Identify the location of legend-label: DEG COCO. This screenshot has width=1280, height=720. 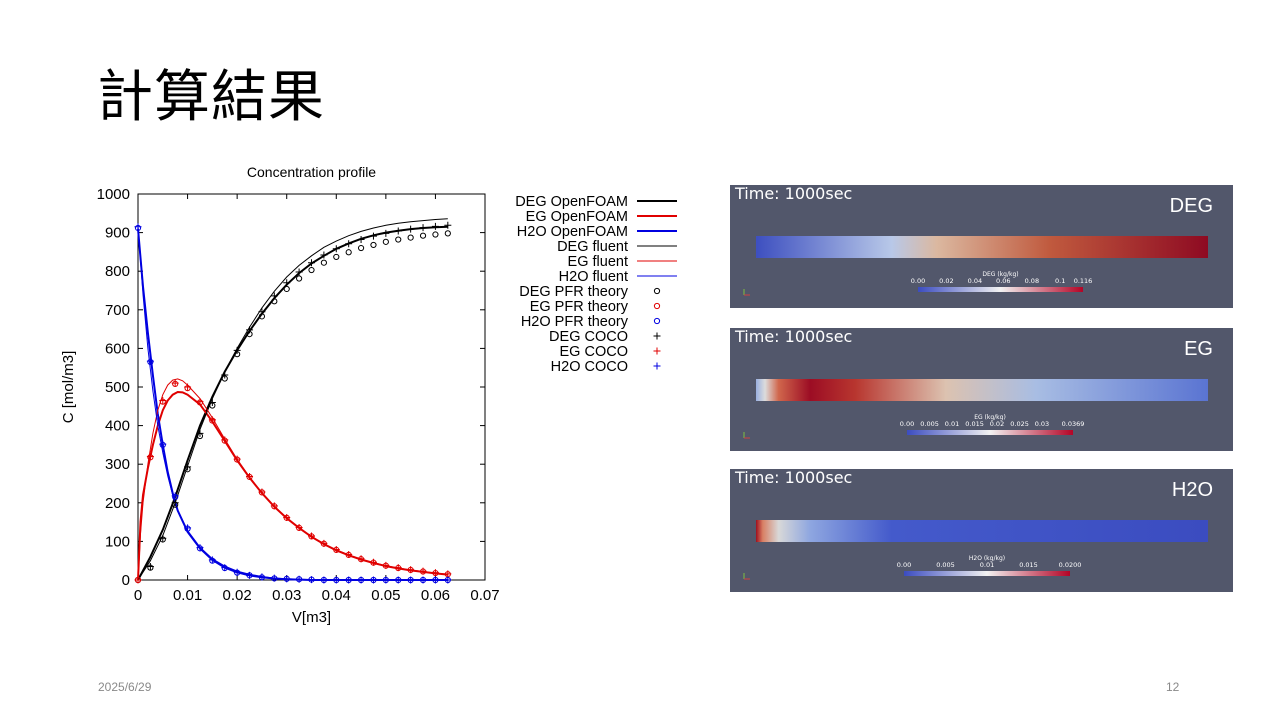
(588, 337).